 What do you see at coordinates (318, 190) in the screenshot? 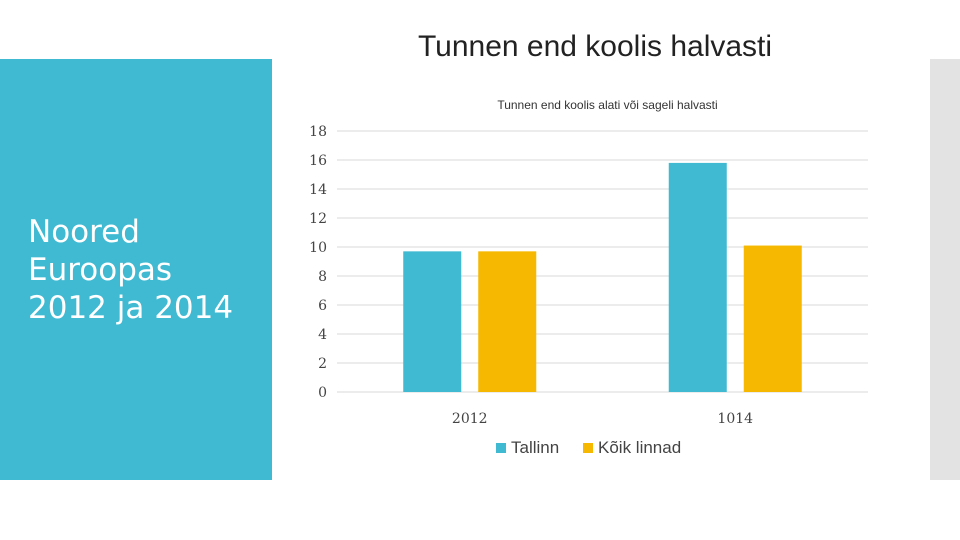
I see `y-tick-label: 14` at bounding box center [318, 190].